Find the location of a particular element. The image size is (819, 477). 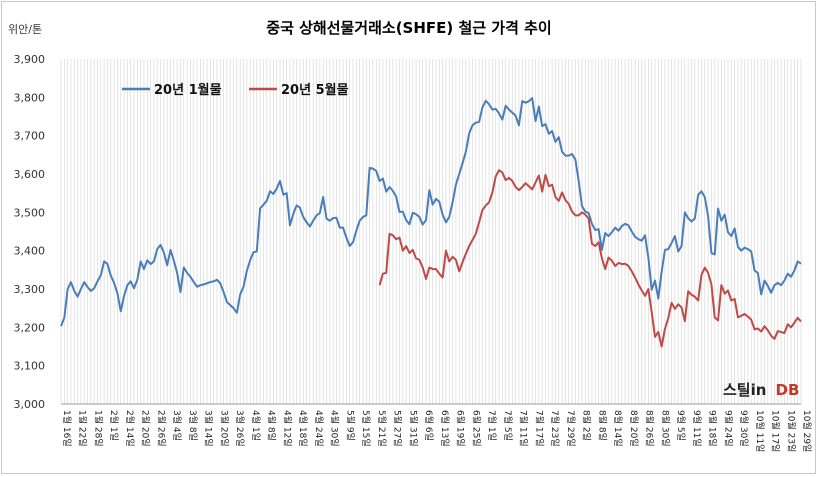

legend: 20년 1월물 20년 5월물 is located at coordinates (235, 90).